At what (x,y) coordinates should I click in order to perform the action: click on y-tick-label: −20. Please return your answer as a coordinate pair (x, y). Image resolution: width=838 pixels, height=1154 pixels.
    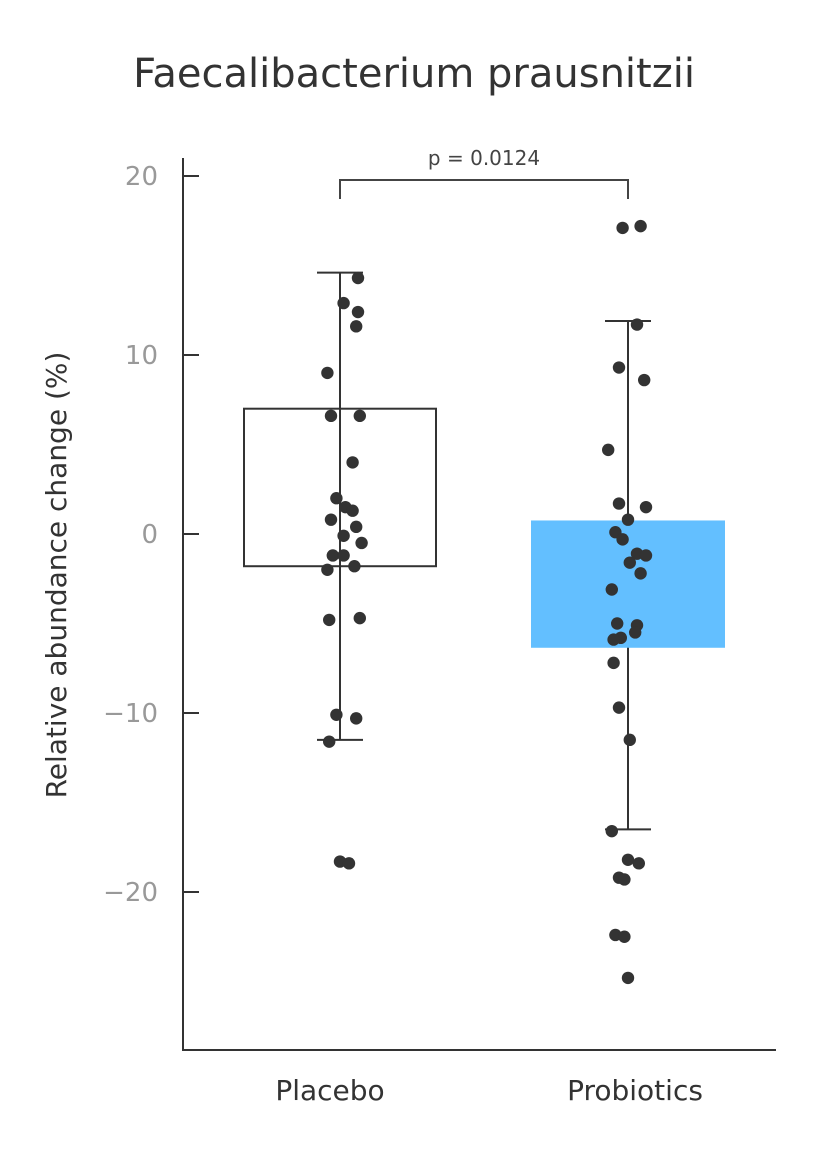
    Looking at the image, I should click on (130, 893).